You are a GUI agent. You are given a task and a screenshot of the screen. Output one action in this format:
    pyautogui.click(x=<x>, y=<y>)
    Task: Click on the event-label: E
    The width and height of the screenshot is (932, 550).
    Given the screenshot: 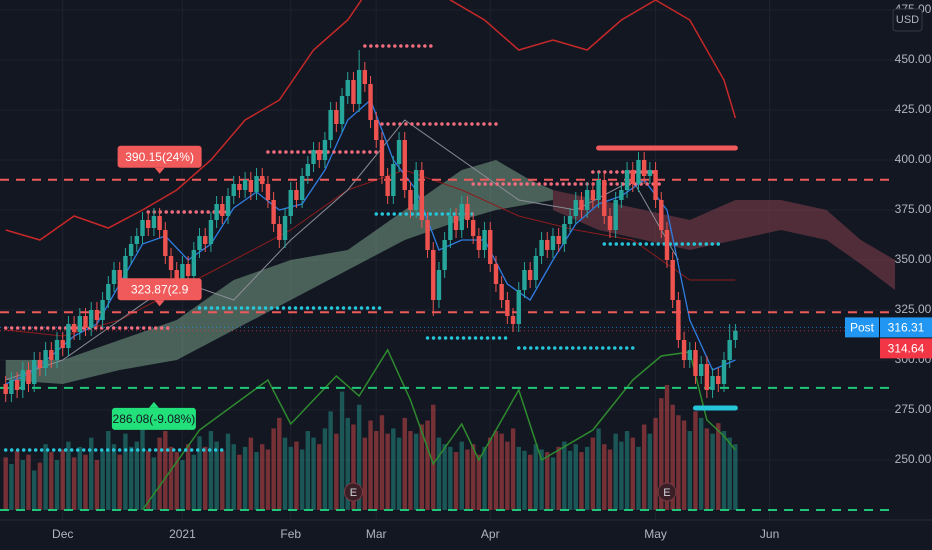 What is the action you would take?
    pyautogui.click(x=666, y=493)
    